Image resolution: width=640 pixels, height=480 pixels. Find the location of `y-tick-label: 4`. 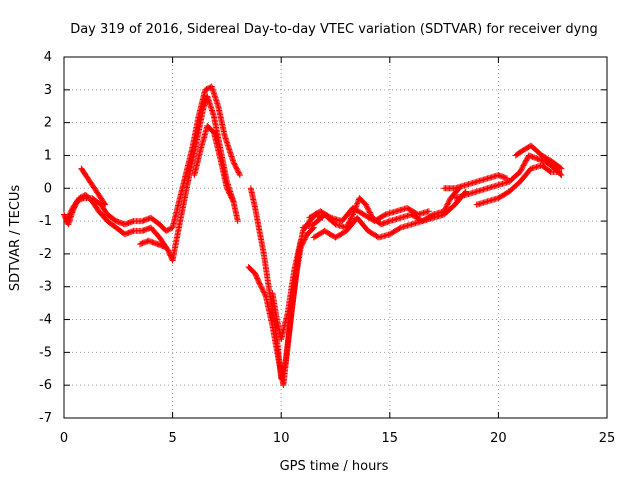

y-tick-label: 4 is located at coordinates (48, 57).